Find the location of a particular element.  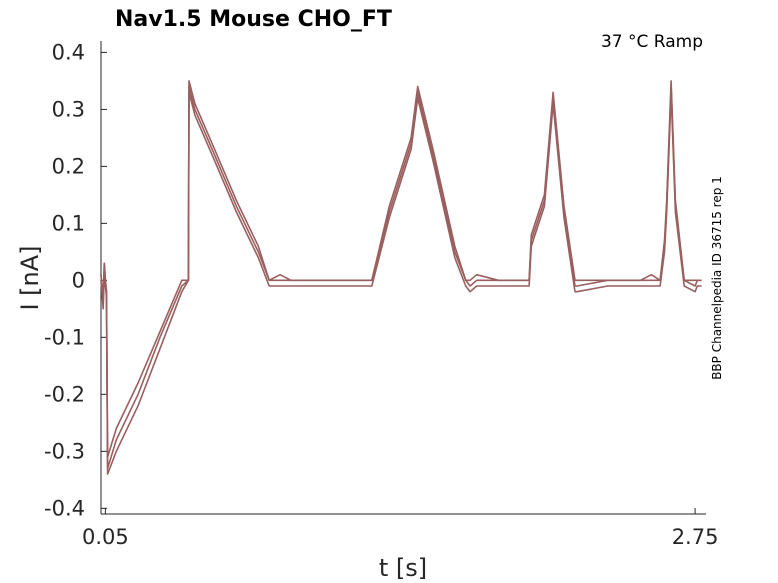

x-axis-label: t [s] is located at coordinates (403, 568).